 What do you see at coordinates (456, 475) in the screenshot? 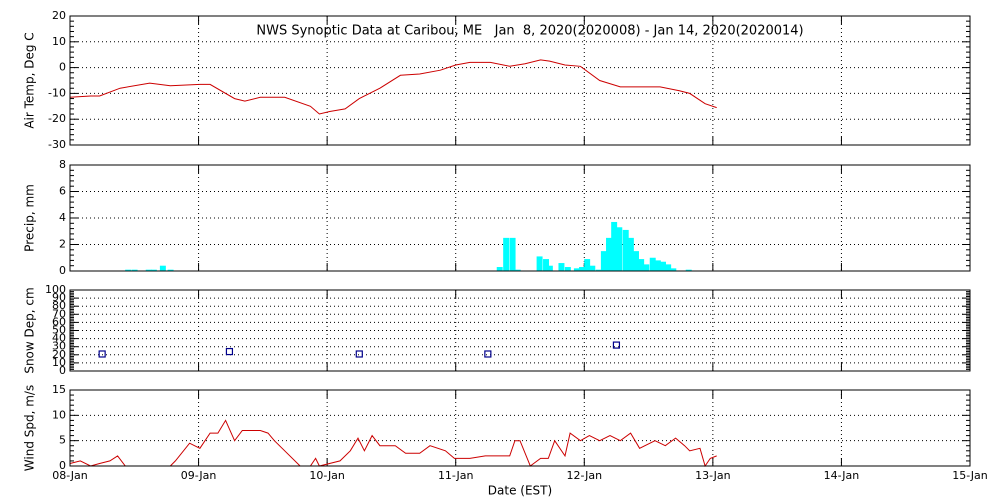
I see `x-tick-label: 11-Jan` at bounding box center [456, 475].